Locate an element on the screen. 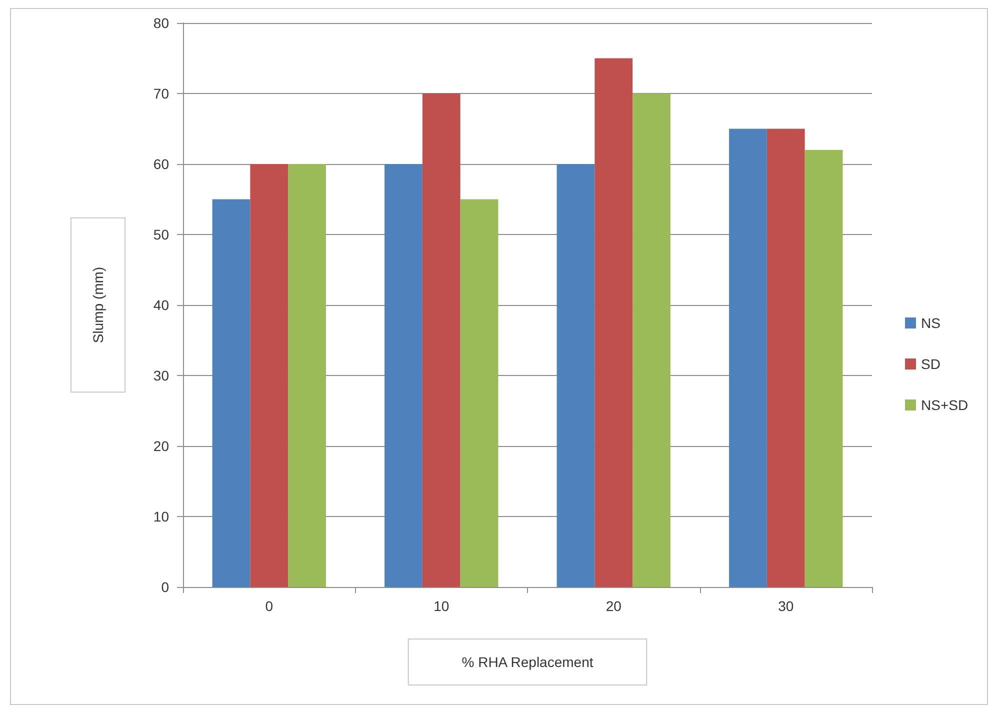 This screenshot has width=997, height=711. y-tick-label: 60 is located at coordinates (161, 164).